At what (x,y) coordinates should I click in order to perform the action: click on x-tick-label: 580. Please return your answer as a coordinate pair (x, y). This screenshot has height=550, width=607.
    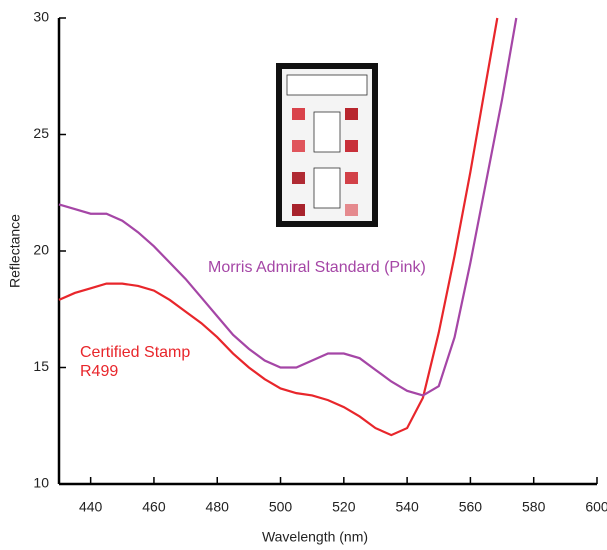
    Looking at the image, I should click on (534, 507).